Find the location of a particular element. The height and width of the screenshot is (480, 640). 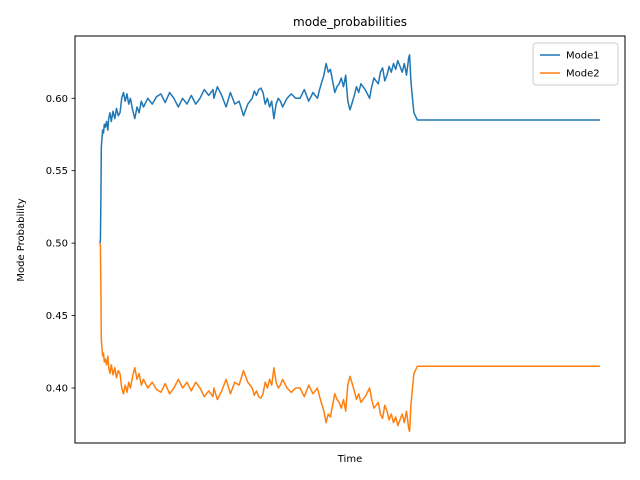

legend-label-mode1: Mode1 is located at coordinates (583, 56).